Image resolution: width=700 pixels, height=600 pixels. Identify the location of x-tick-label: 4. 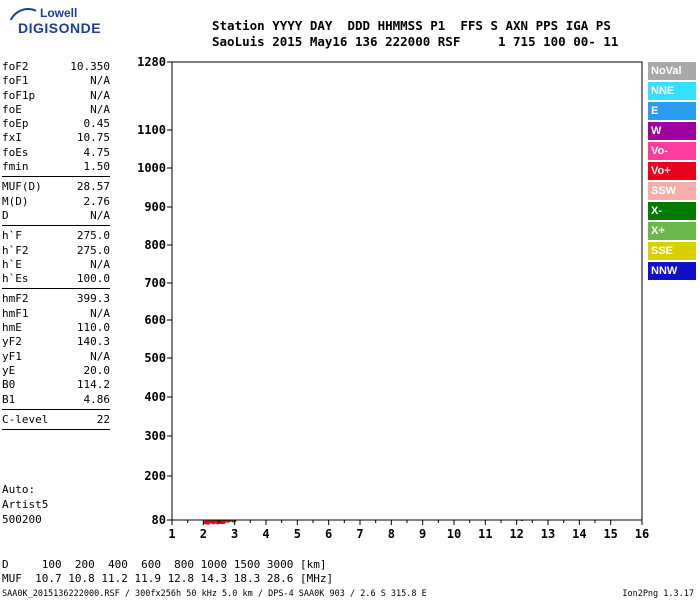
(265, 534).